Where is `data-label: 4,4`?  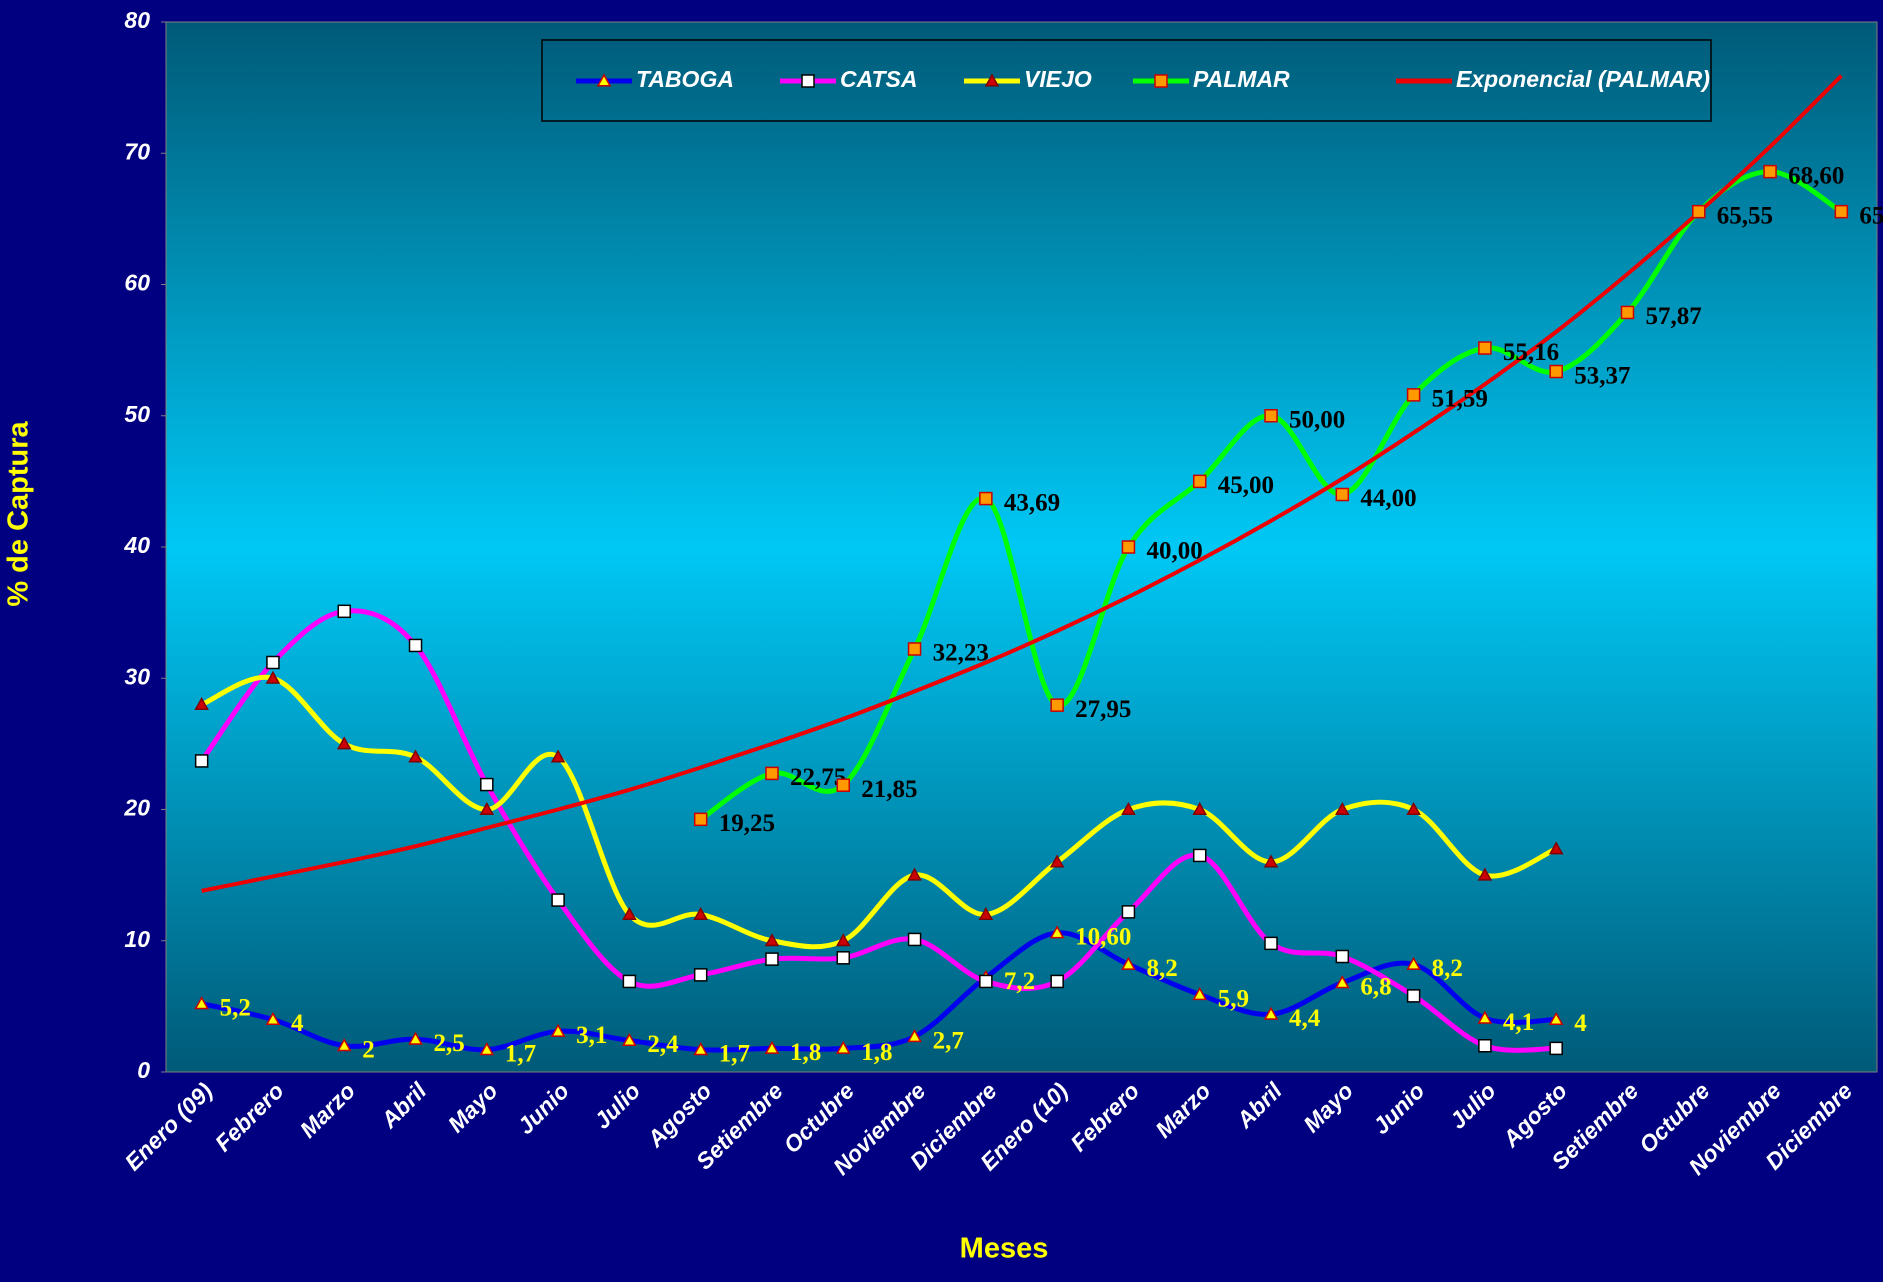 data-label: 4,4 is located at coordinates (1305, 1018).